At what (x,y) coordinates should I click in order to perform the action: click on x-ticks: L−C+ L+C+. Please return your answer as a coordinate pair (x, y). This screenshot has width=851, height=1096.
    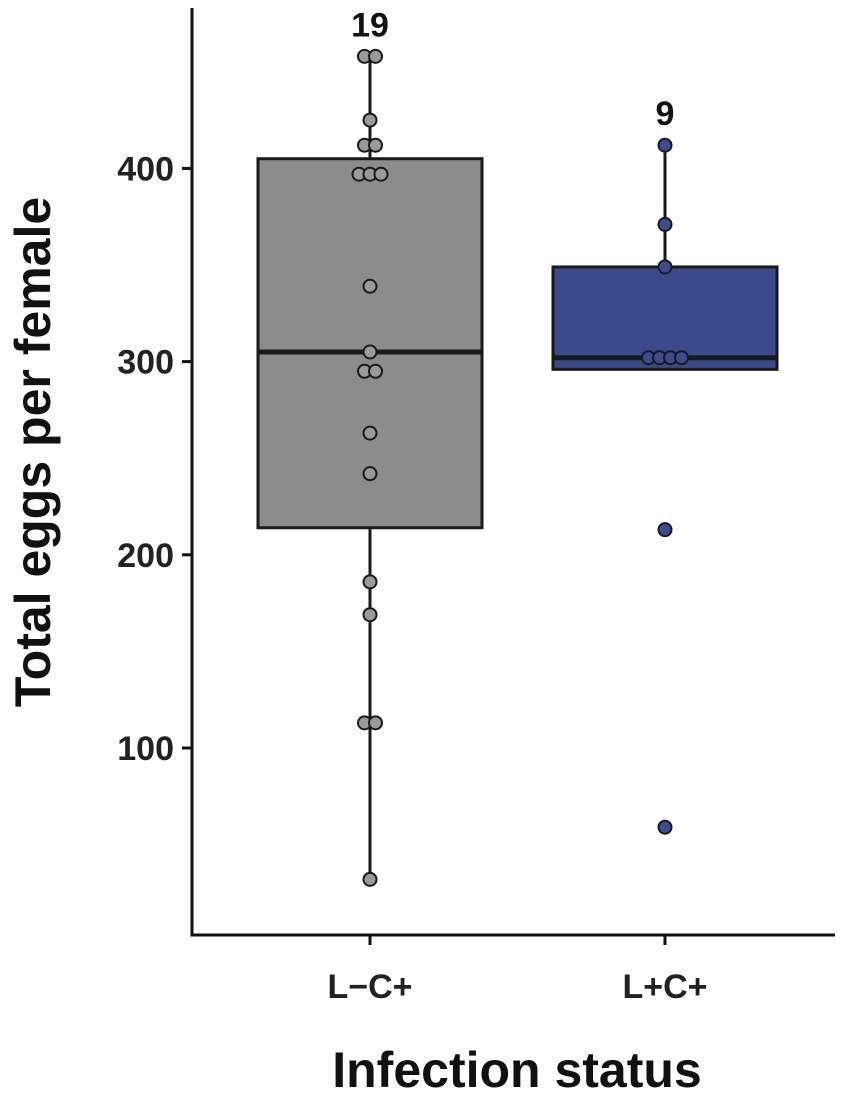
    Looking at the image, I should click on (517, 970).